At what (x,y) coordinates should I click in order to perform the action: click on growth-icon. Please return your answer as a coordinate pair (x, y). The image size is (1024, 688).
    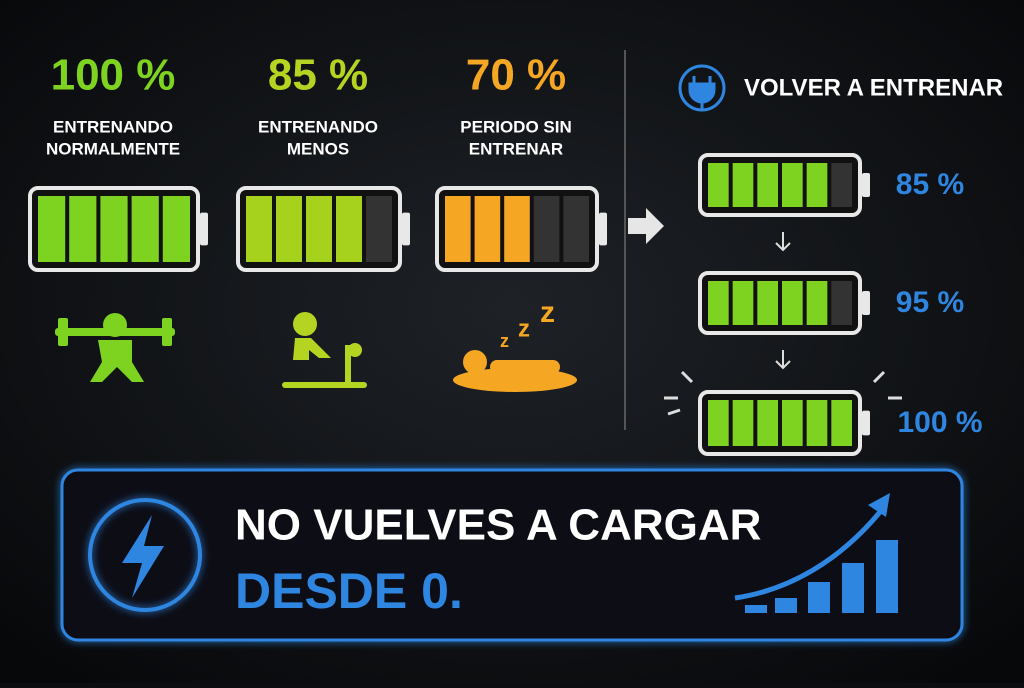
    Looking at the image, I should click on (816, 553).